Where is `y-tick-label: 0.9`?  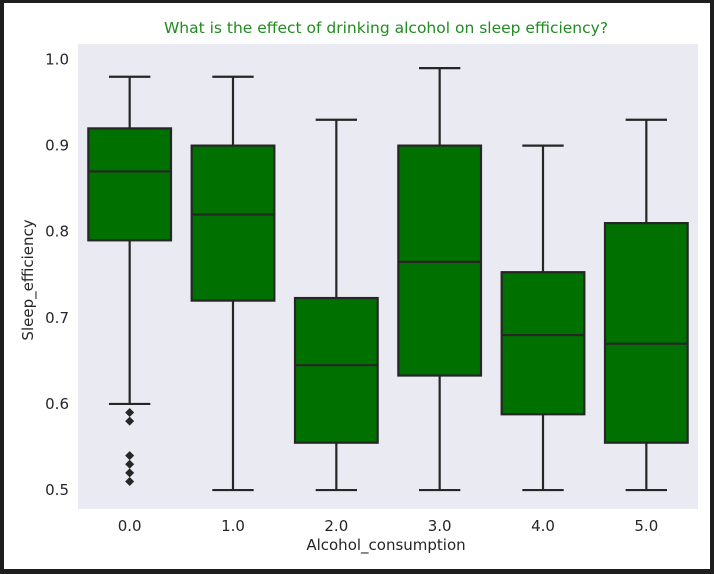
y-tick-label: 0.9 is located at coordinates (57, 146).